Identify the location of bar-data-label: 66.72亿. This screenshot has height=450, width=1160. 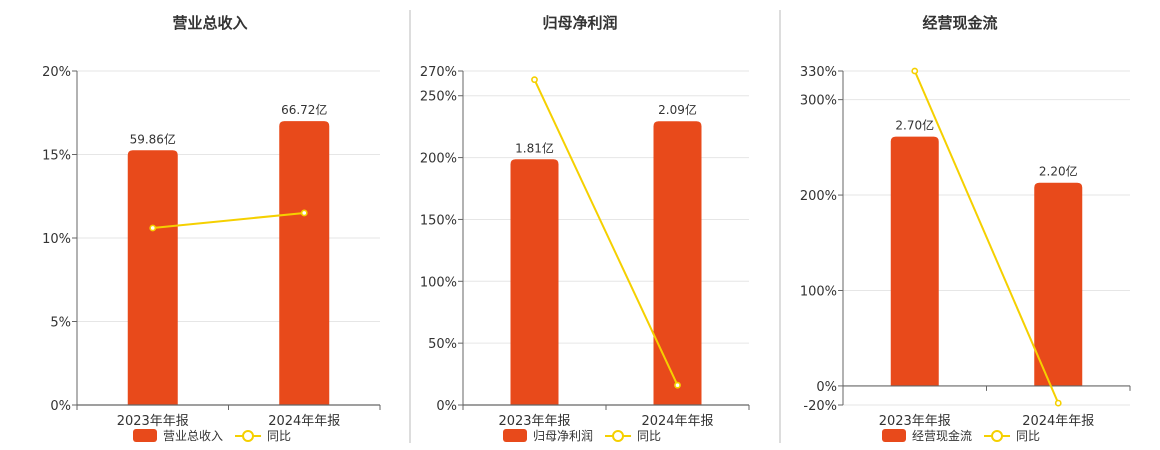
(304, 109).